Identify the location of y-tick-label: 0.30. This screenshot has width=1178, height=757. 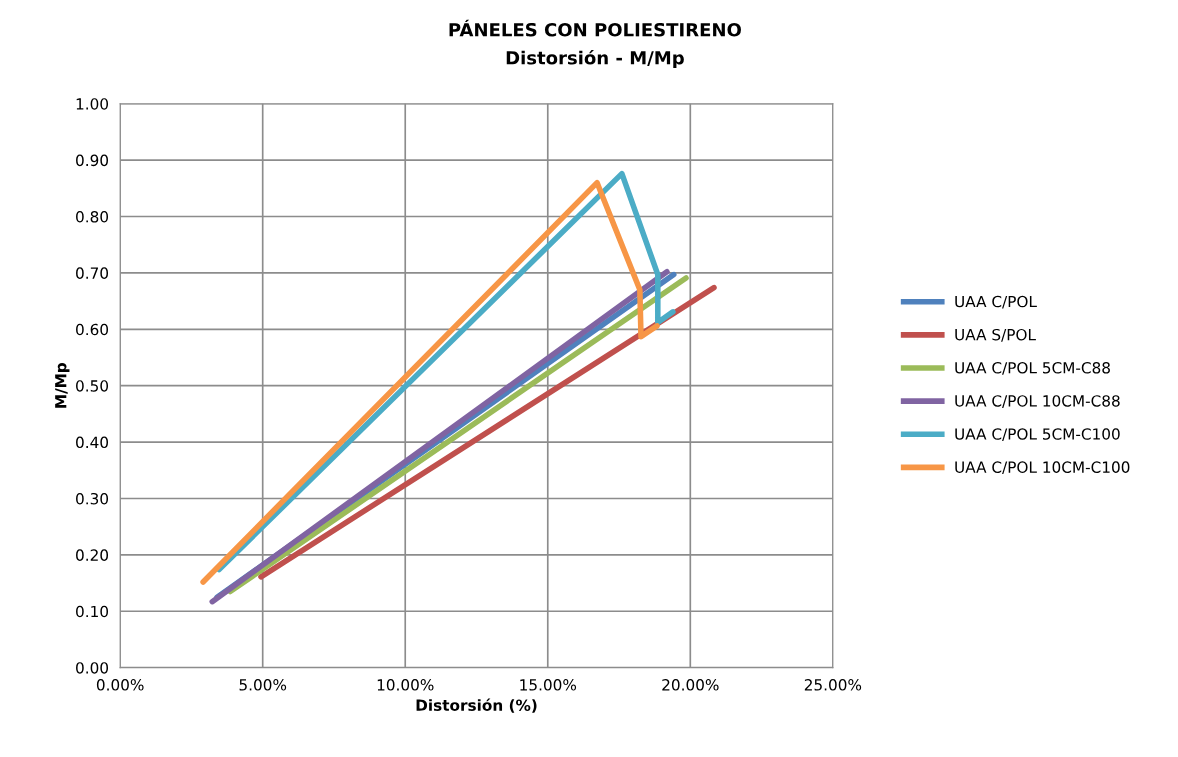
(92, 498).